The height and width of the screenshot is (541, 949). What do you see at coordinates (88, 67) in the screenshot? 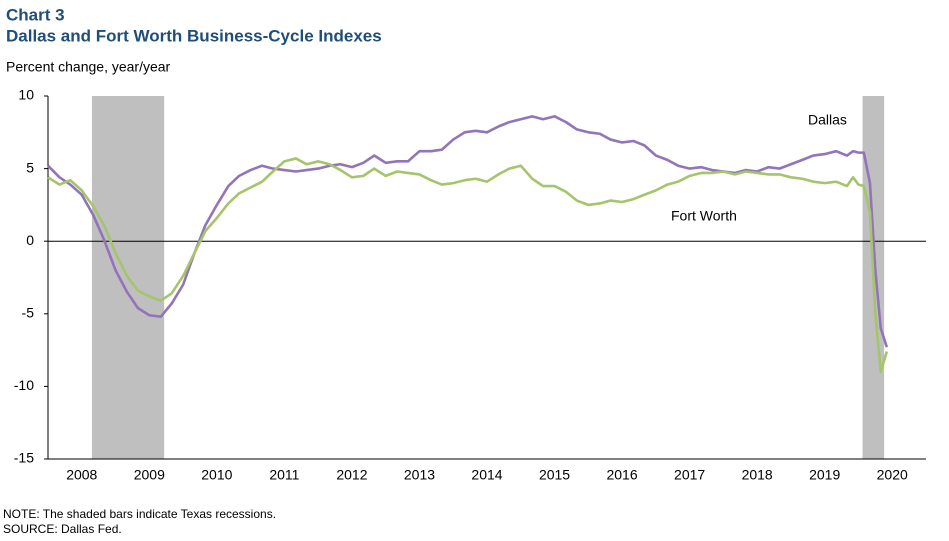
I see `y-axis-label: Percent change, year/year` at bounding box center [88, 67].